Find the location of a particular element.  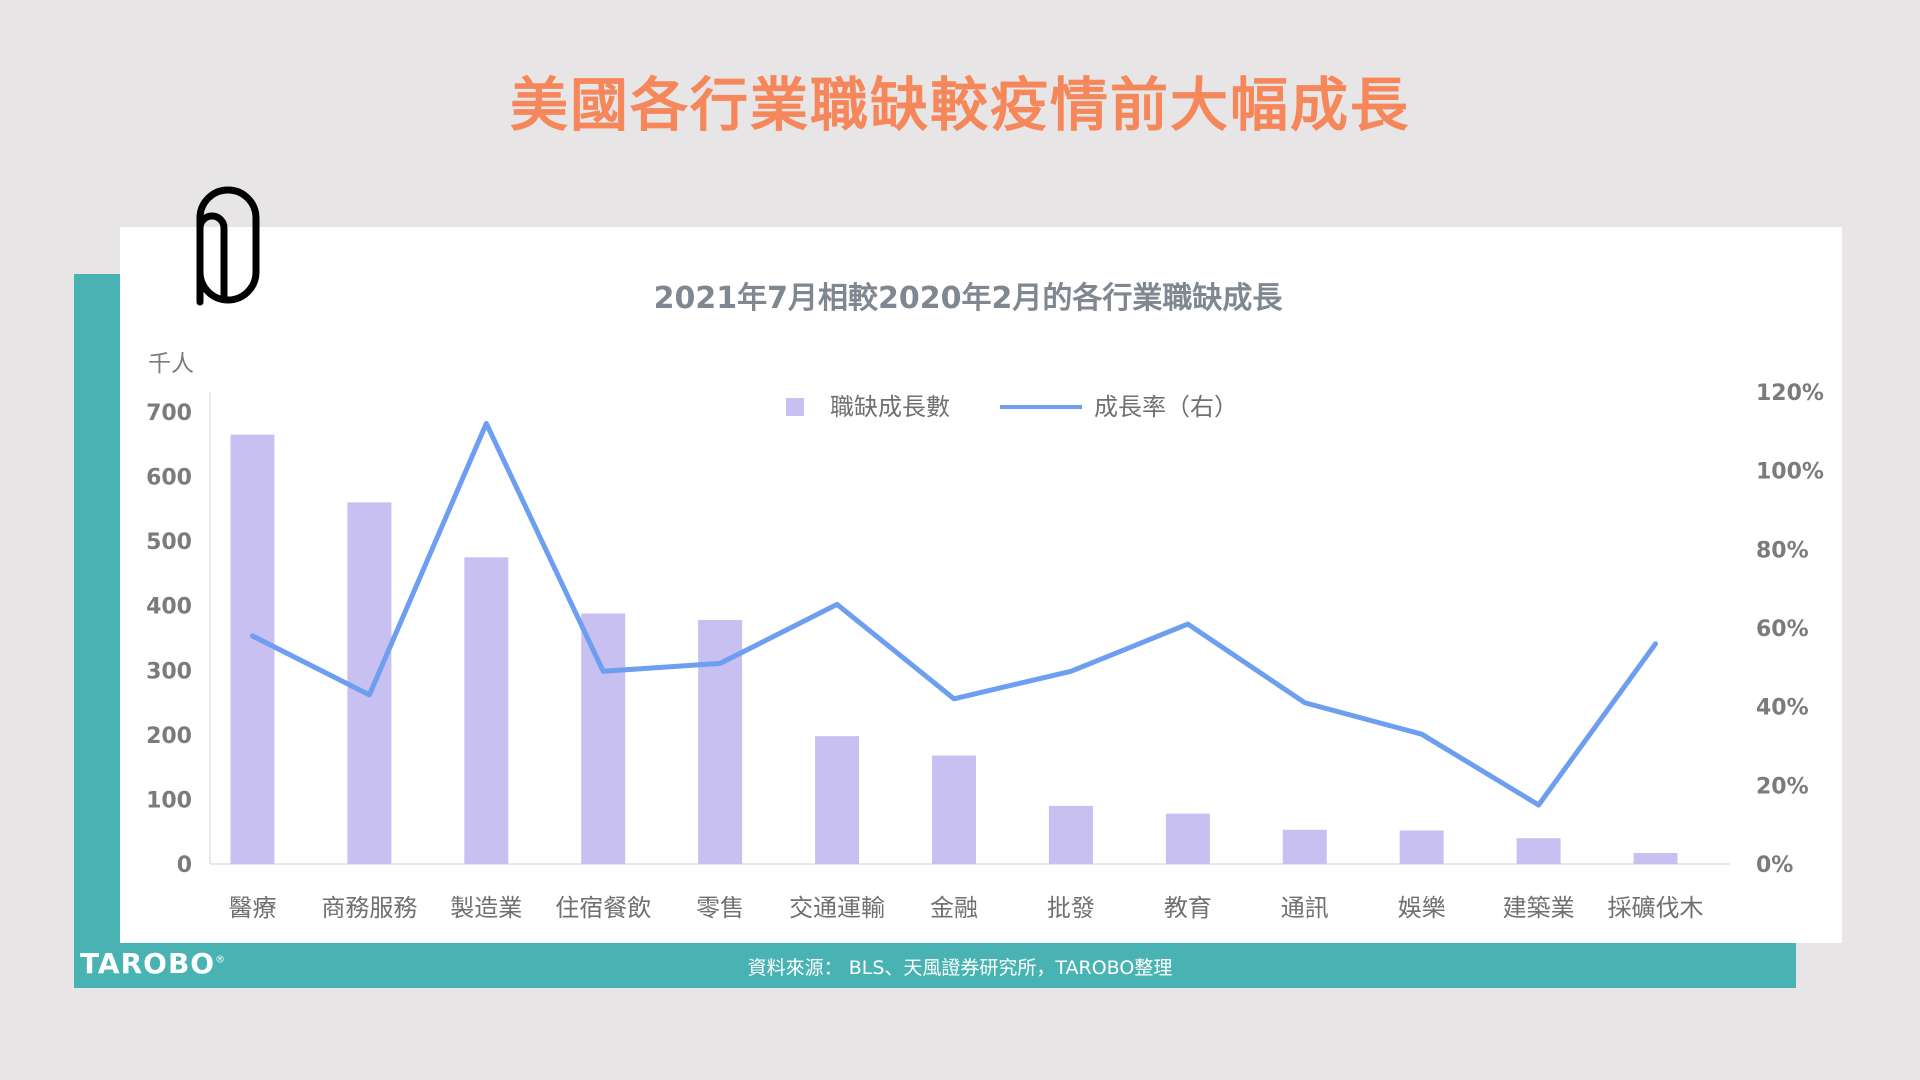

left-tick-label: 300 is located at coordinates (169, 671).